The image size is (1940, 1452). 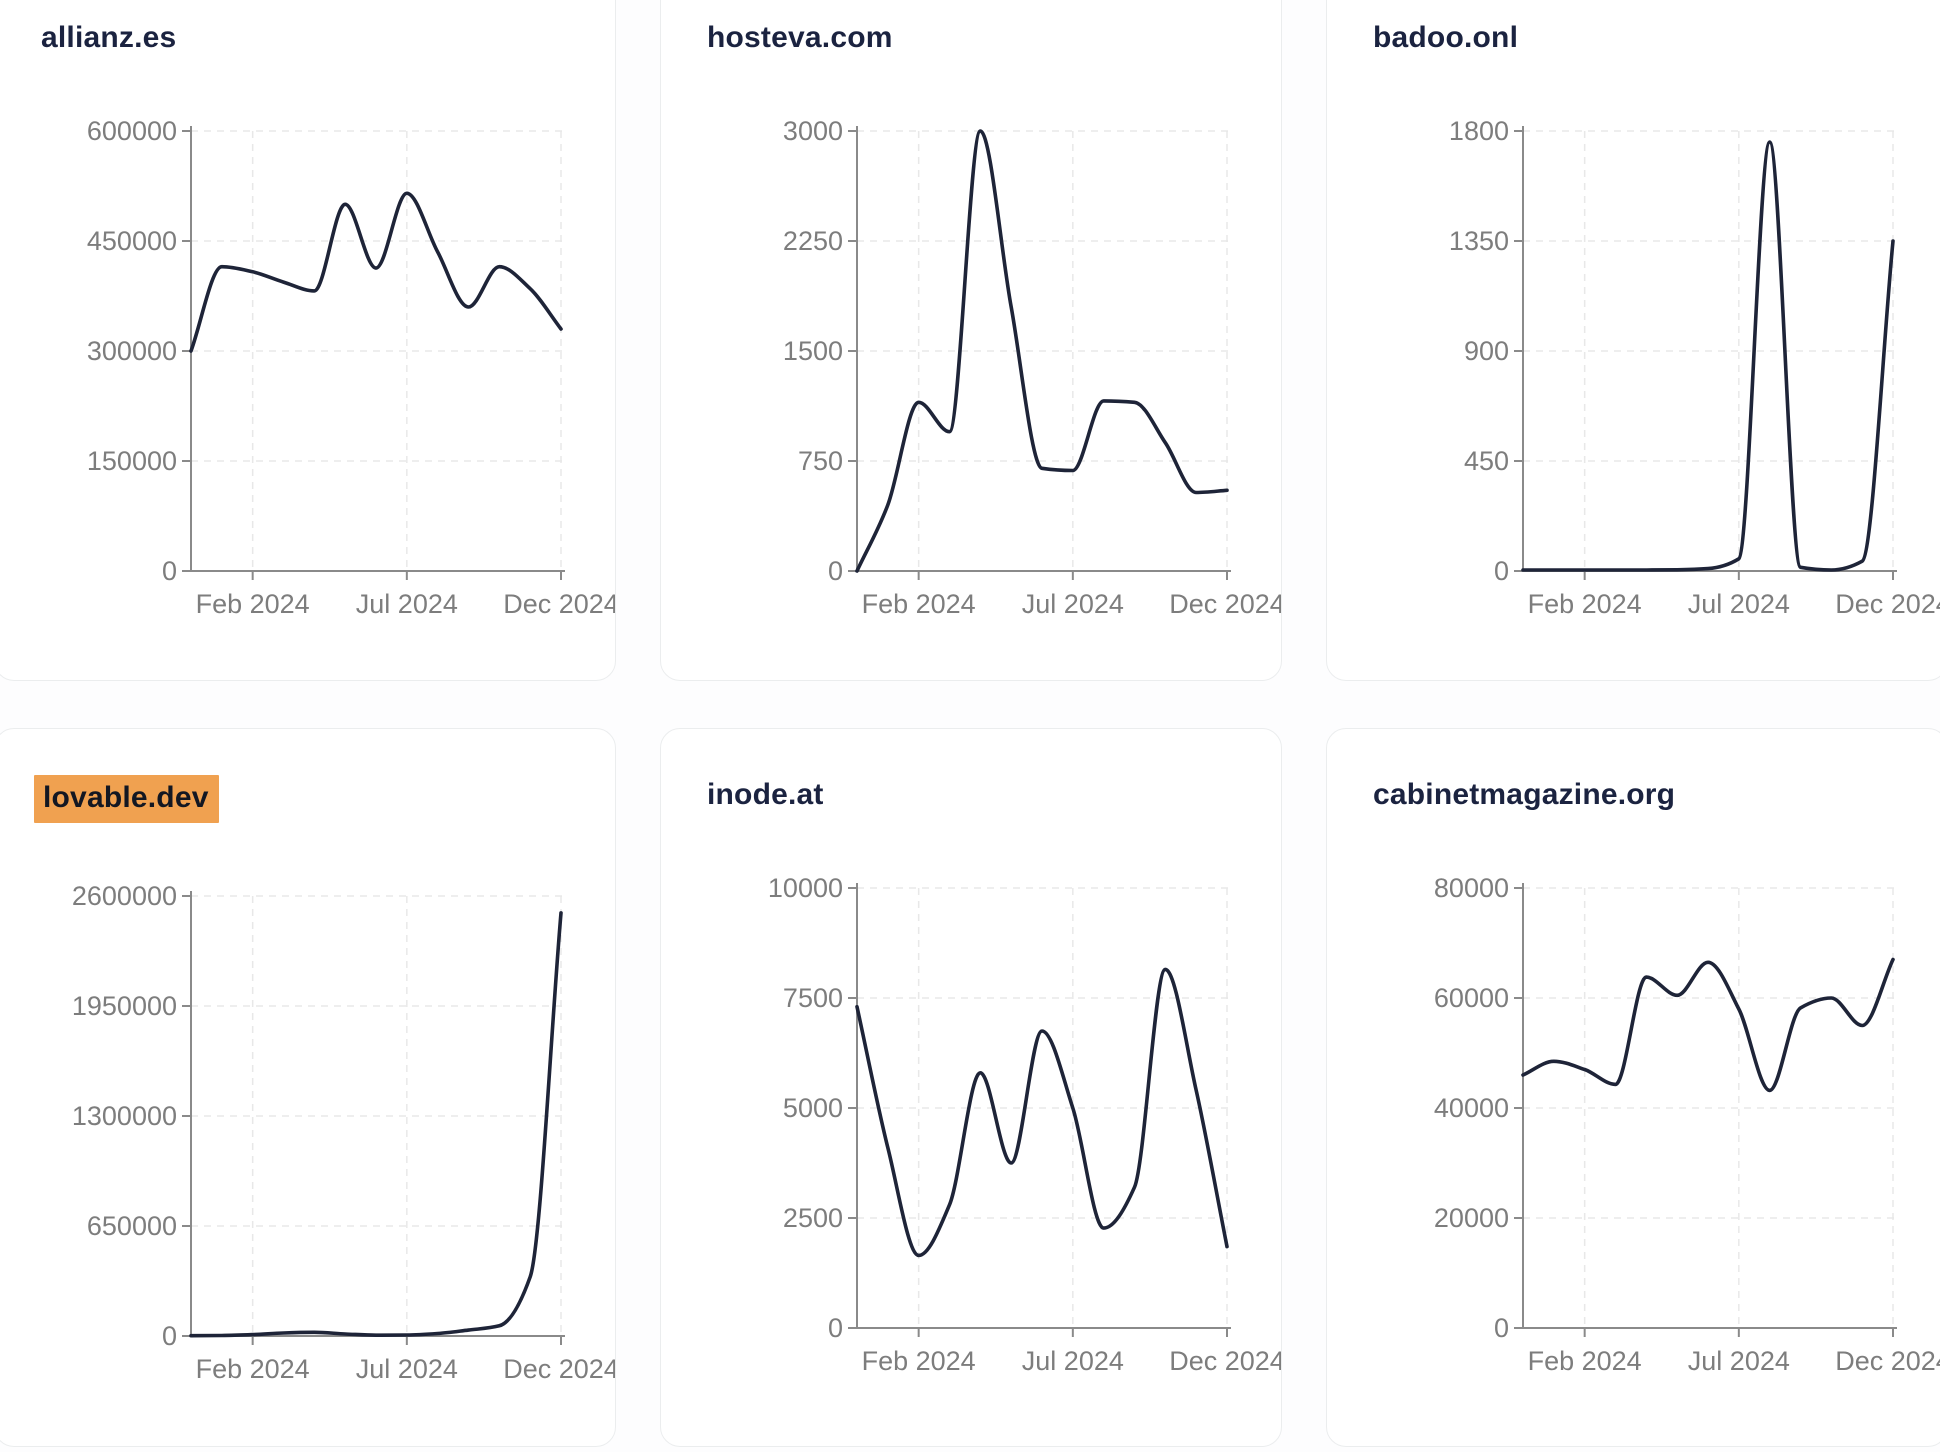 I want to click on y-tick-label: 80000, so click(x=1471, y=888).